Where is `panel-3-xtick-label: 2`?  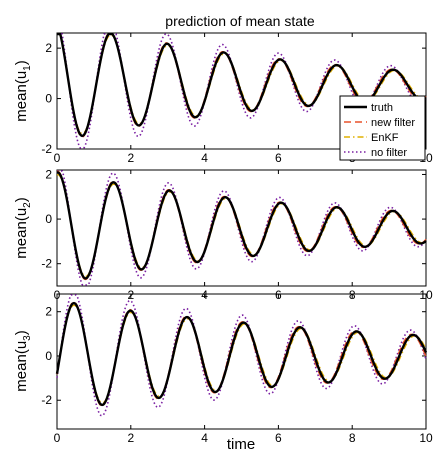 panel-3-xtick-label: 2 is located at coordinates (130, 438).